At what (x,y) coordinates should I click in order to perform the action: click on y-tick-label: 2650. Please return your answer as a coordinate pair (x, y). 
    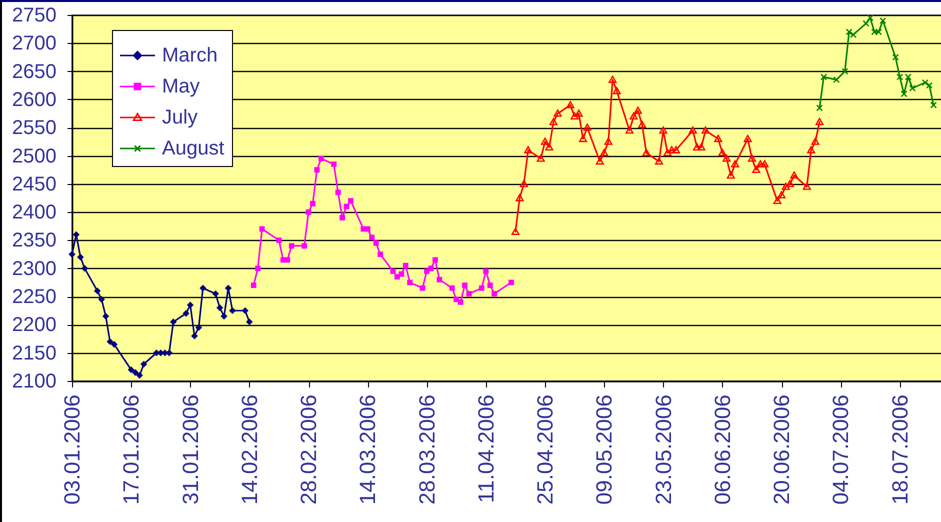
    Looking at the image, I should click on (34, 71).